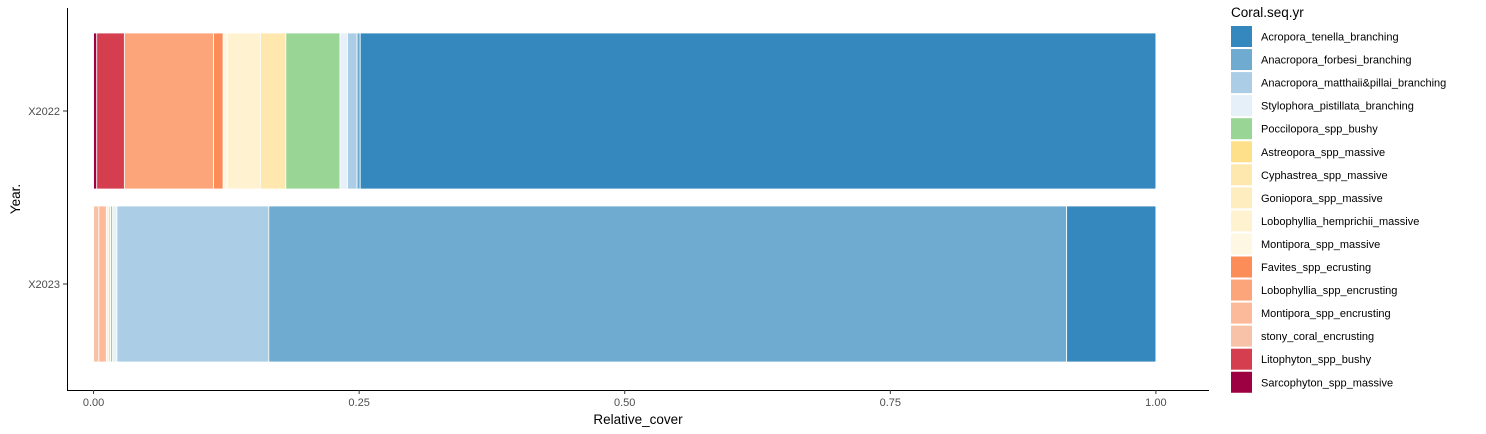 Image resolution: width=1486 pixels, height=434 pixels. Describe the element at coordinates (1324, 176) in the screenshot. I see `legend-label: Cyphastrea_spp_massive` at that location.